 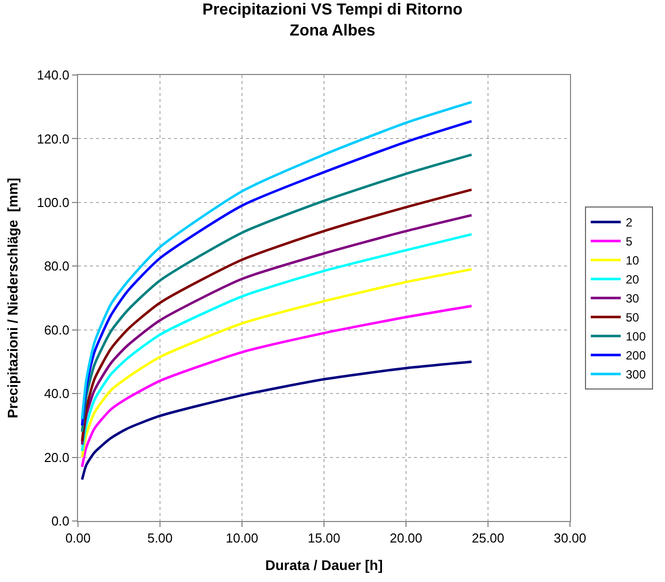 I want to click on y-tick-label: 20.0, so click(x=57, y=457).